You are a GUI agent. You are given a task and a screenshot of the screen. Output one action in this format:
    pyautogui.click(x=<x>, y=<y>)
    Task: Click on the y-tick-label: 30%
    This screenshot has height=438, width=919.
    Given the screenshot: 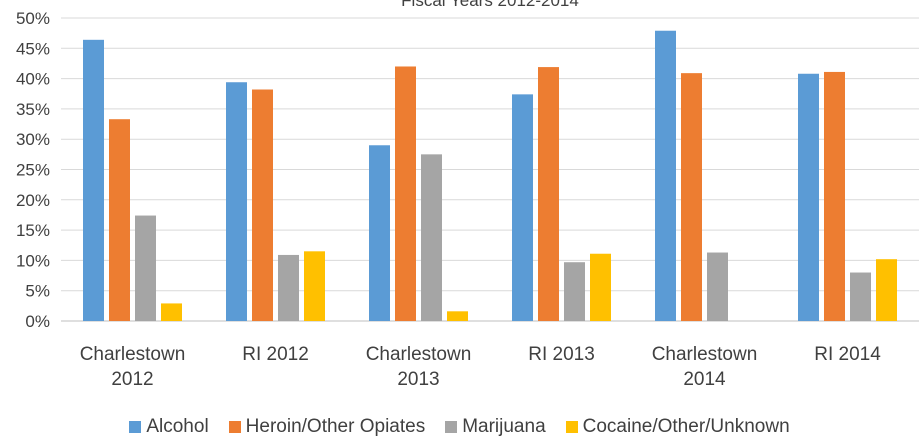 What is the action you would take?
    pyautogui.click(x=33, y=139)
    